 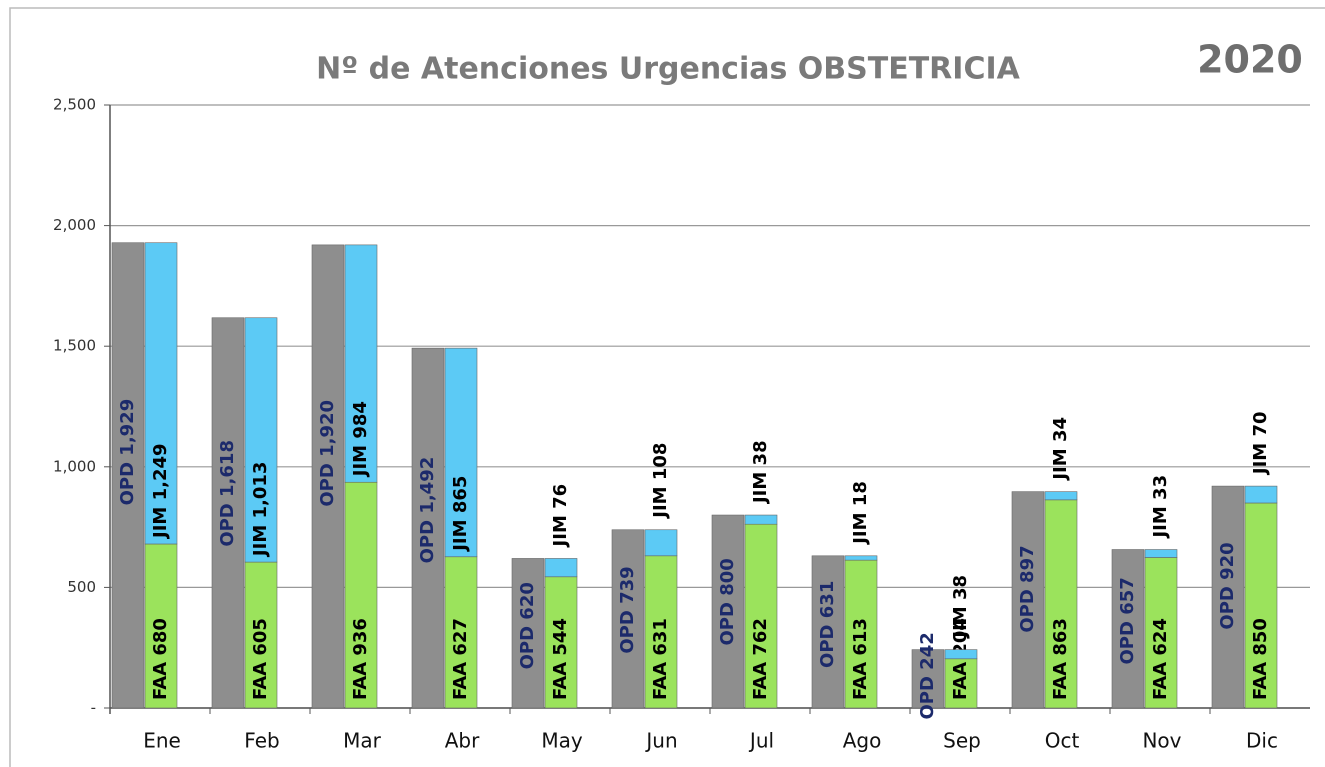 I want to click on data-label: OPD 1,492, so click(x=427, y=510).